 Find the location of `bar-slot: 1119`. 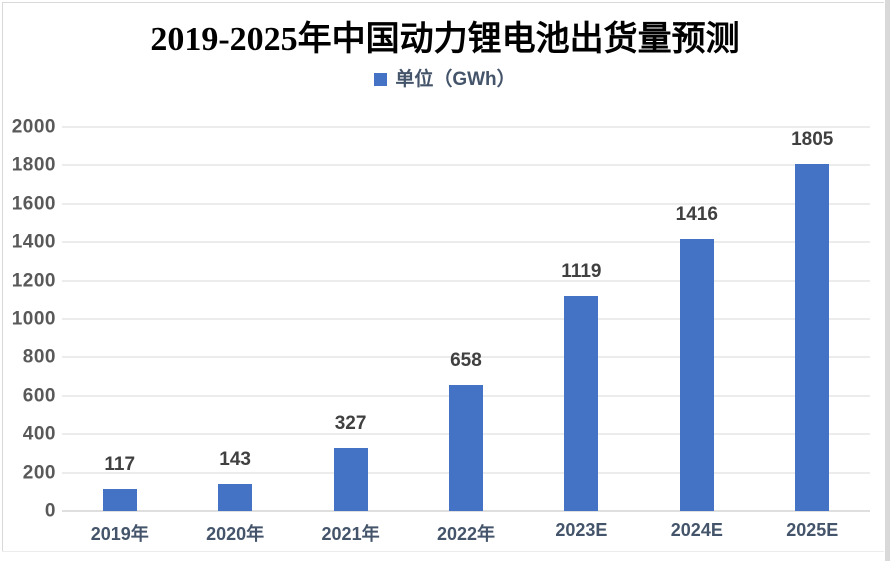

bar-slot: 1119 is located at coordinates (581, 319).